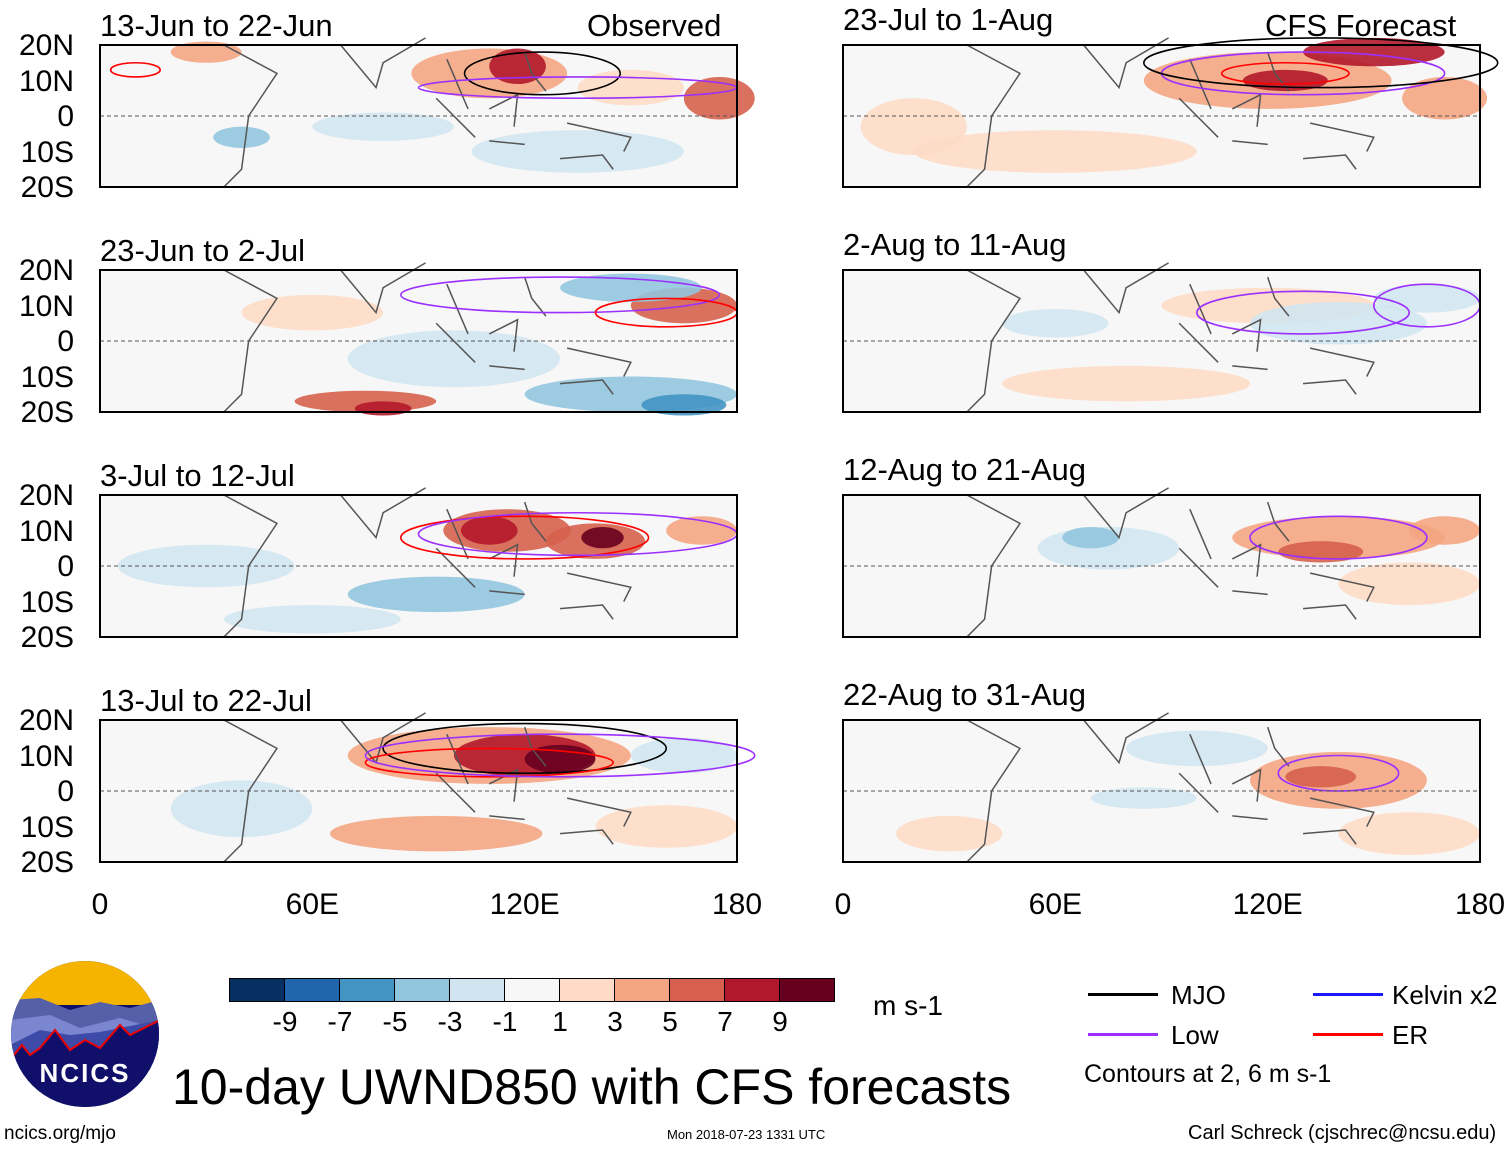 The width and height of the screenshot is (1510, 1149). Describe the element at coordinates (746, 1134) in the screenshot. I see `footer-timestamp: Mon 2018-07-23 1331 UTC` at that location.